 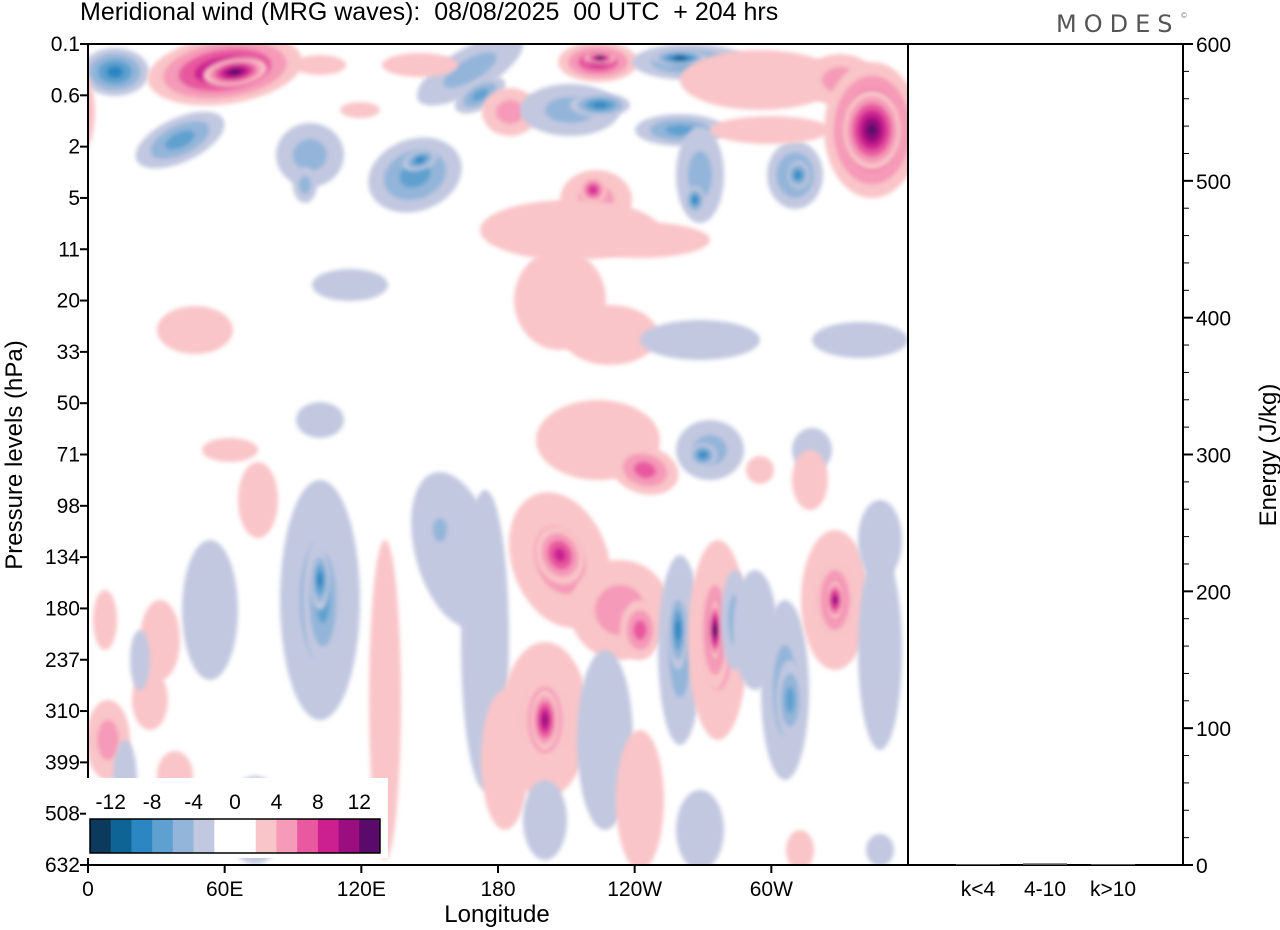 I want to click on y-tick-label: 180, so click(x=62, y=608).